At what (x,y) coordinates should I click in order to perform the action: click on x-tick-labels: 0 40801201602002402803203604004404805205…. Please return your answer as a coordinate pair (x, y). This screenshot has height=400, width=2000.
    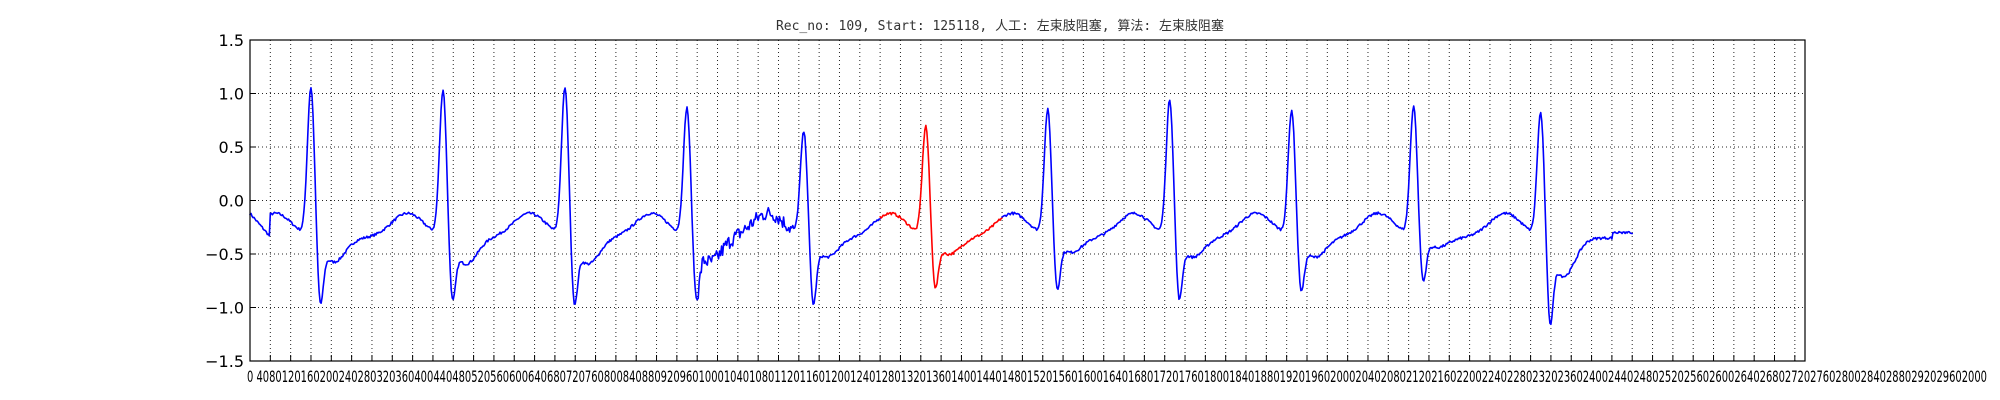
    Looking at the image, I should click on (1117, 376).